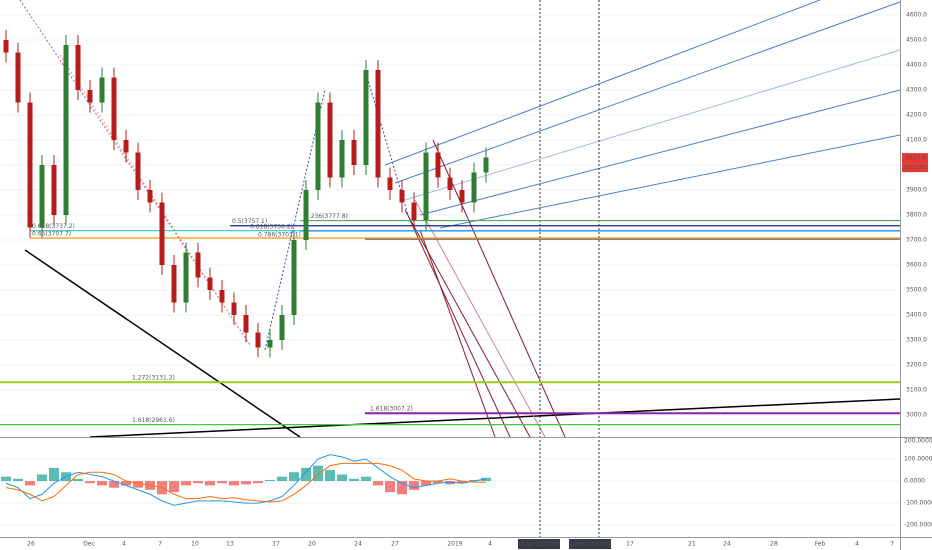 The image size is (932, 550). I want to click on y-tick-label: 3800.0, so click(916, 215).